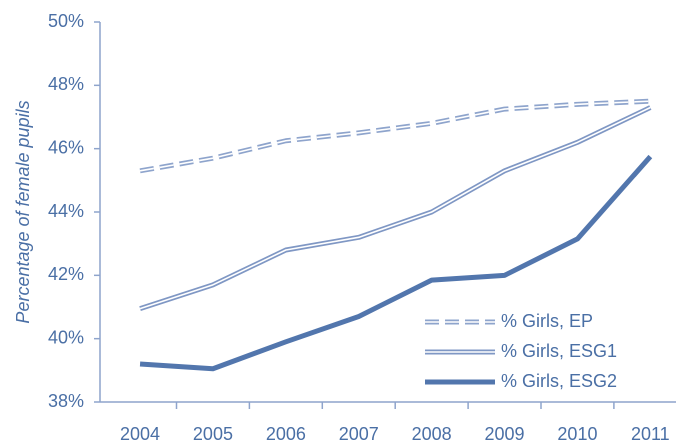  What do you see at coordinates (286, 434) in the screenshot?
I see `x-tick-label: 2006` at bounding box center [286, 434].